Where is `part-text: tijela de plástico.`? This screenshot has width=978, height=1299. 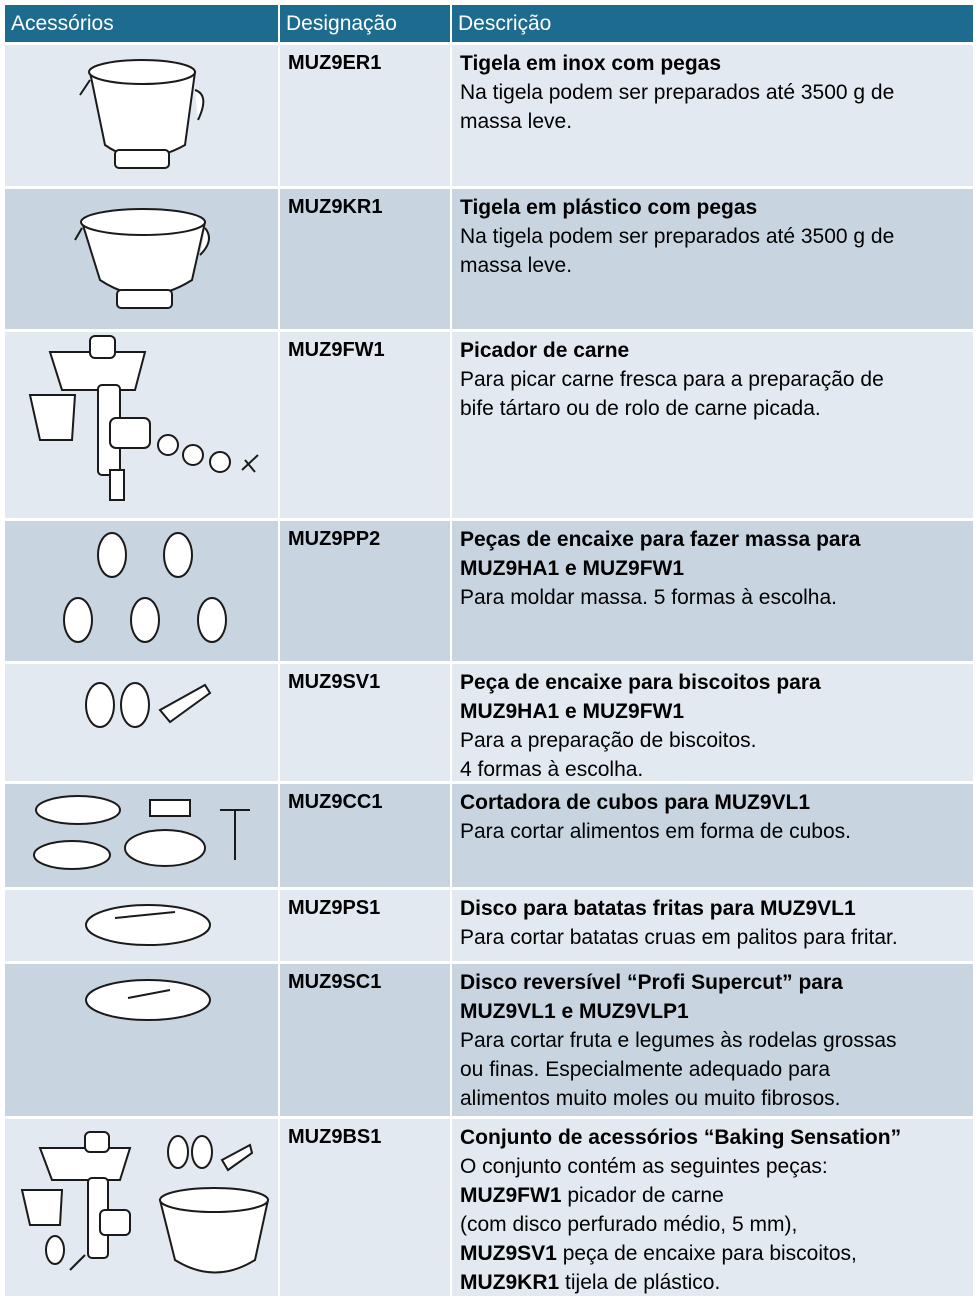
part-text: tijela de plástico. is located at coordinates (640, 1282).